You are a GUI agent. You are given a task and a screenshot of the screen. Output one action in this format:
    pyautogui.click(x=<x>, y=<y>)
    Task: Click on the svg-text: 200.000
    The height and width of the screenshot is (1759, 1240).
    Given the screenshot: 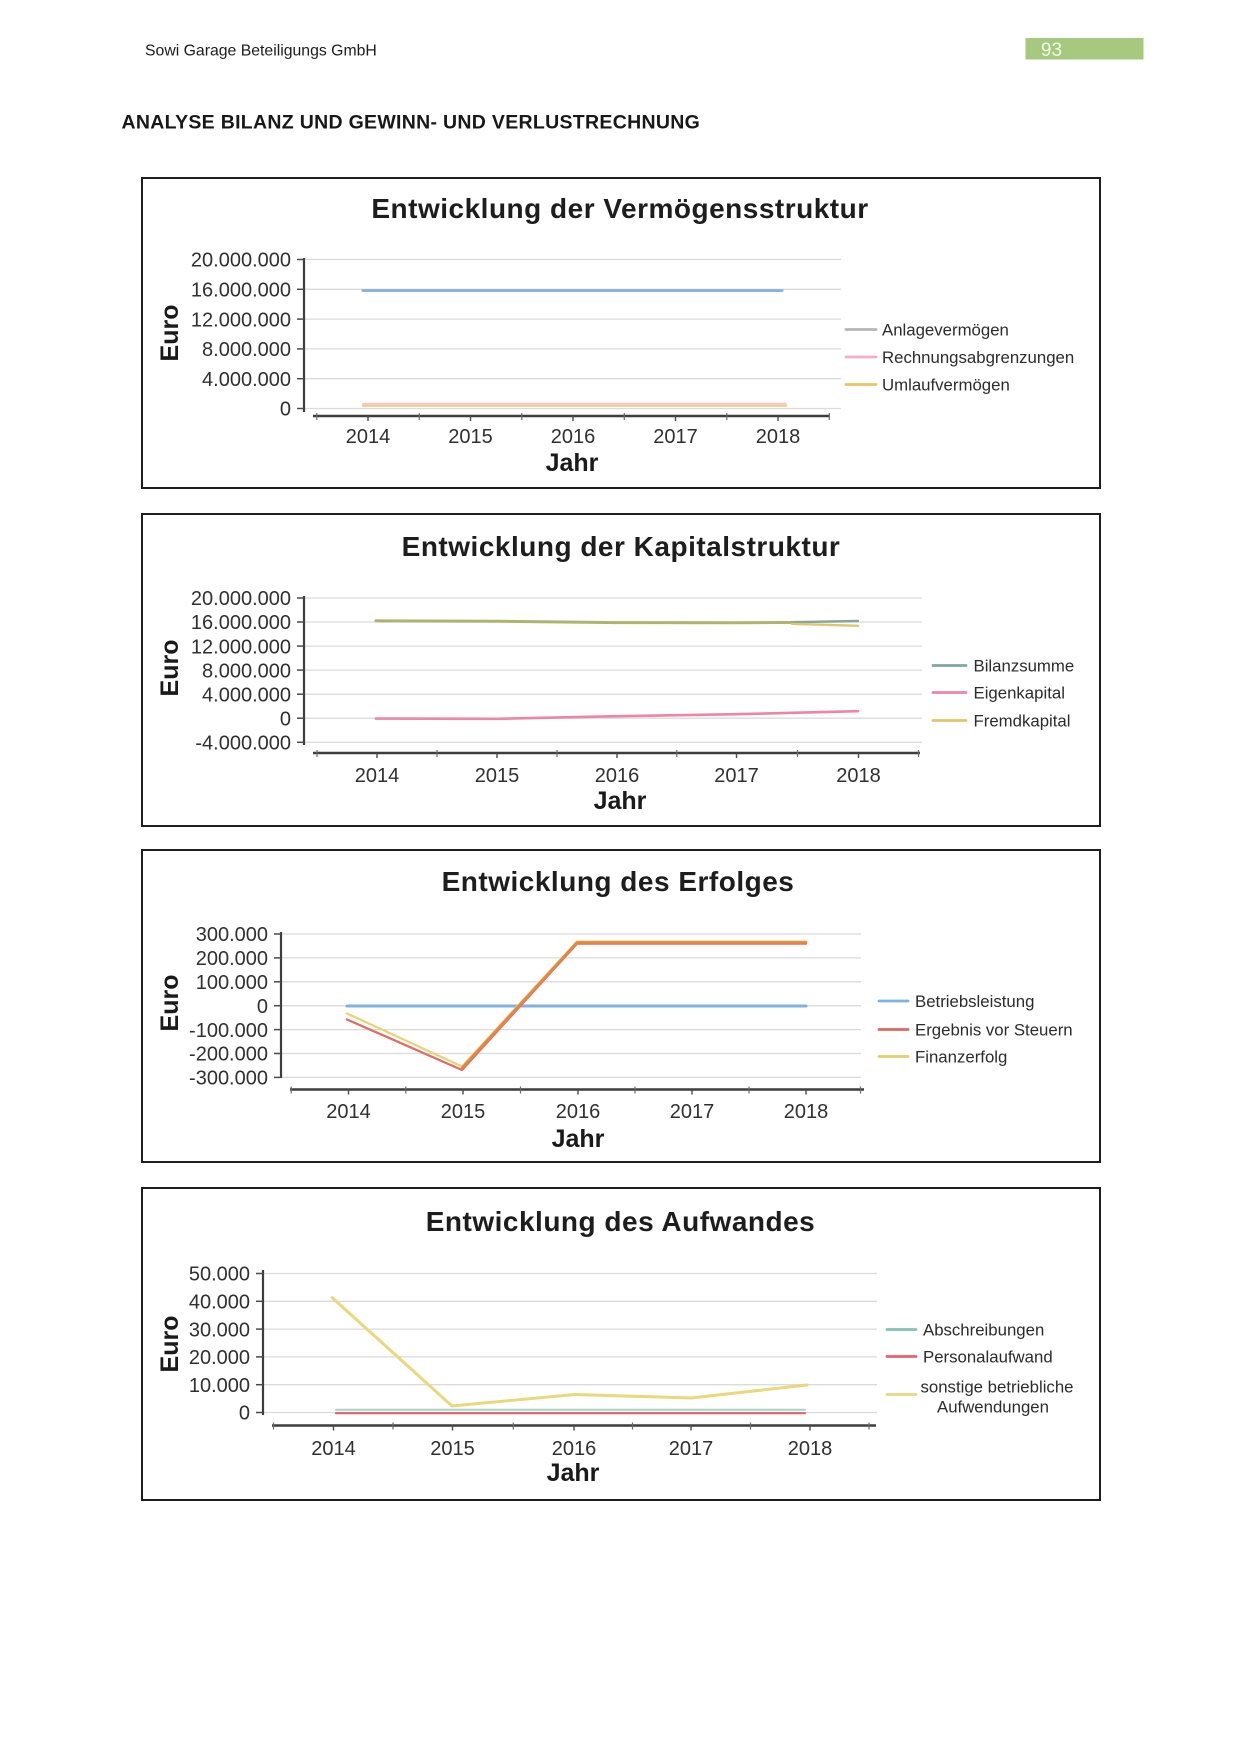 What is the action you would take?
    pyautogui.click(x=232, y=959)
    